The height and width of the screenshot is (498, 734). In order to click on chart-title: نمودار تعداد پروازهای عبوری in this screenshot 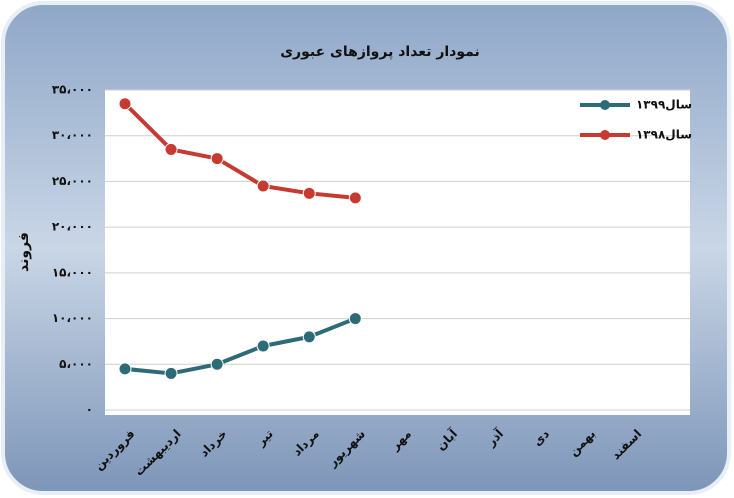, I will do `click(380, 52)`.